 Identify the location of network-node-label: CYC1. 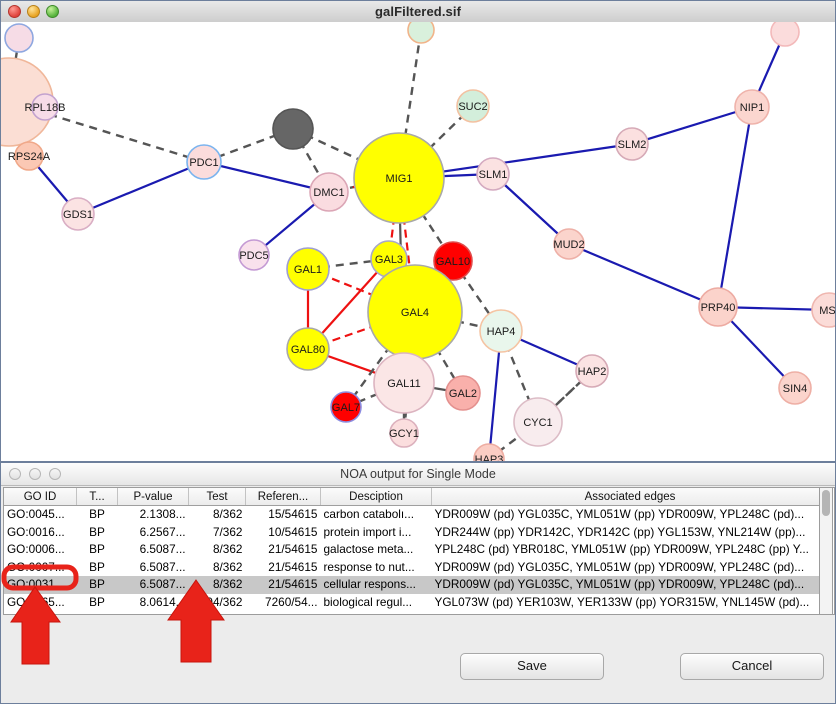
(537, 423).